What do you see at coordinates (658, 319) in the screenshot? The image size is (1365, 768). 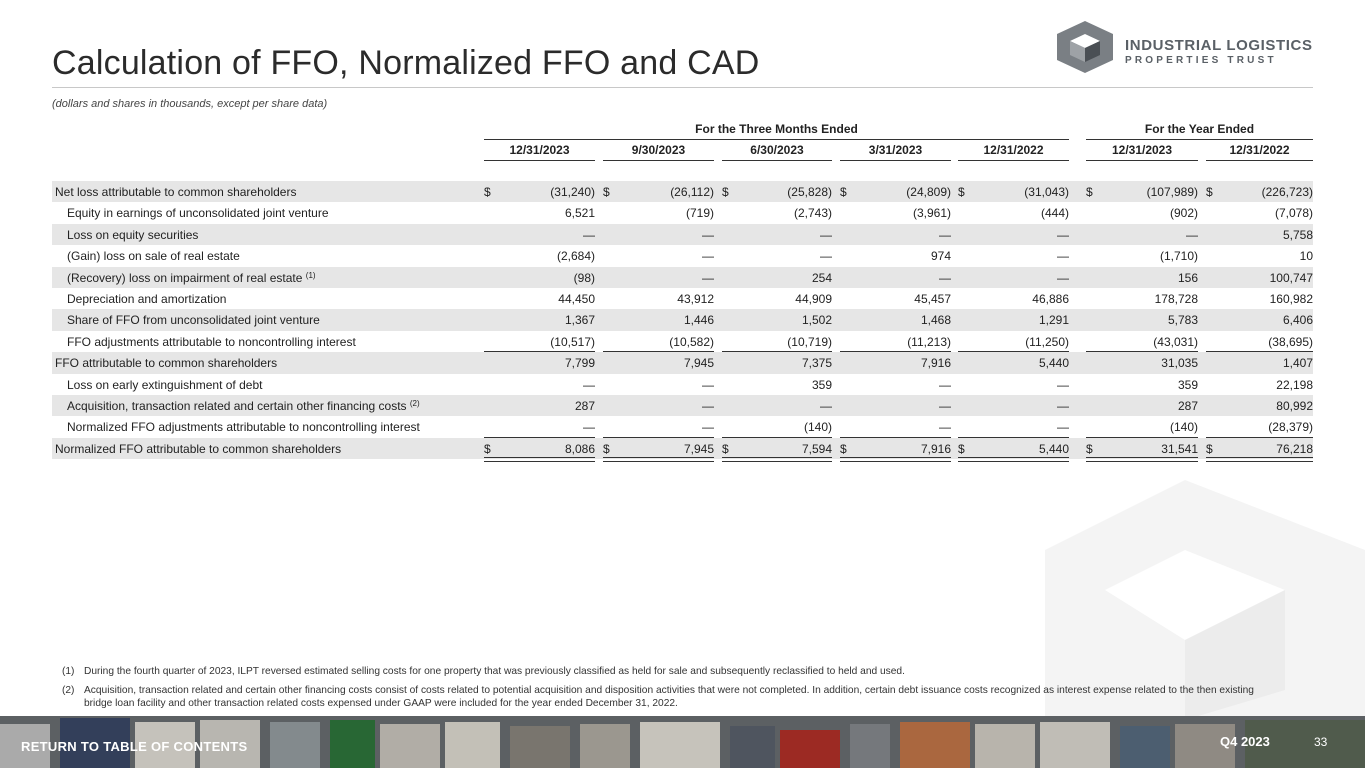 I see `table-cell: 1,446` at bounding box center [658, 319].